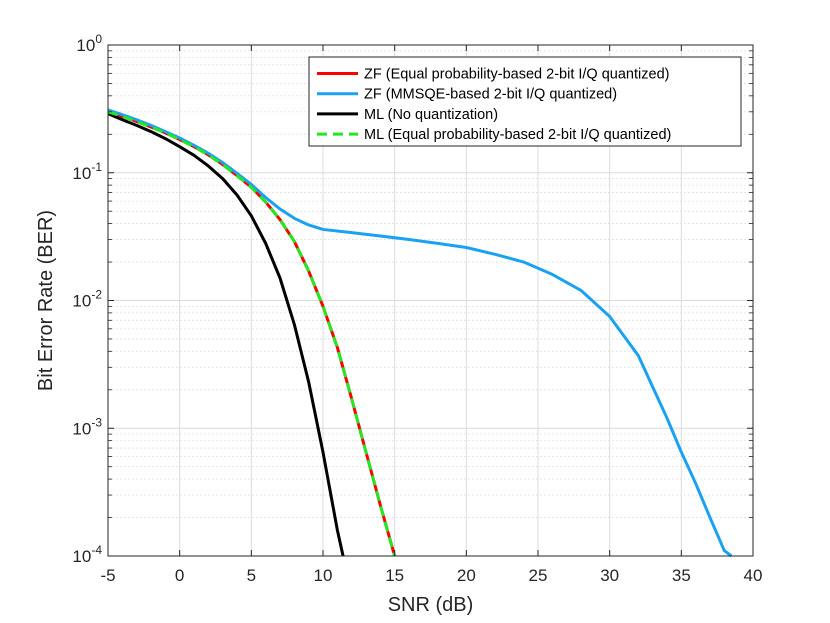 This screenshot has height=623, width=830. I want to click on y-tick-label: 10⁻⁴, so click(87, 554).